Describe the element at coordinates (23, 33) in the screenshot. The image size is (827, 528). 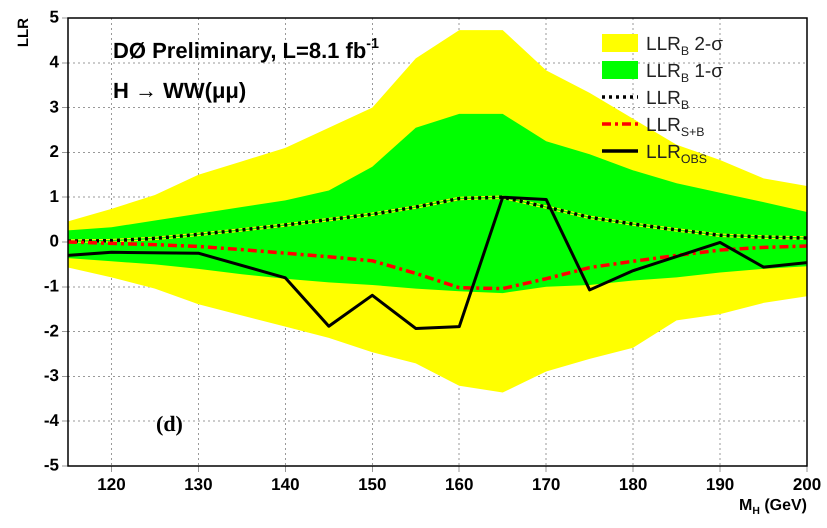
I see `y-axis-title: LLR` at that location.